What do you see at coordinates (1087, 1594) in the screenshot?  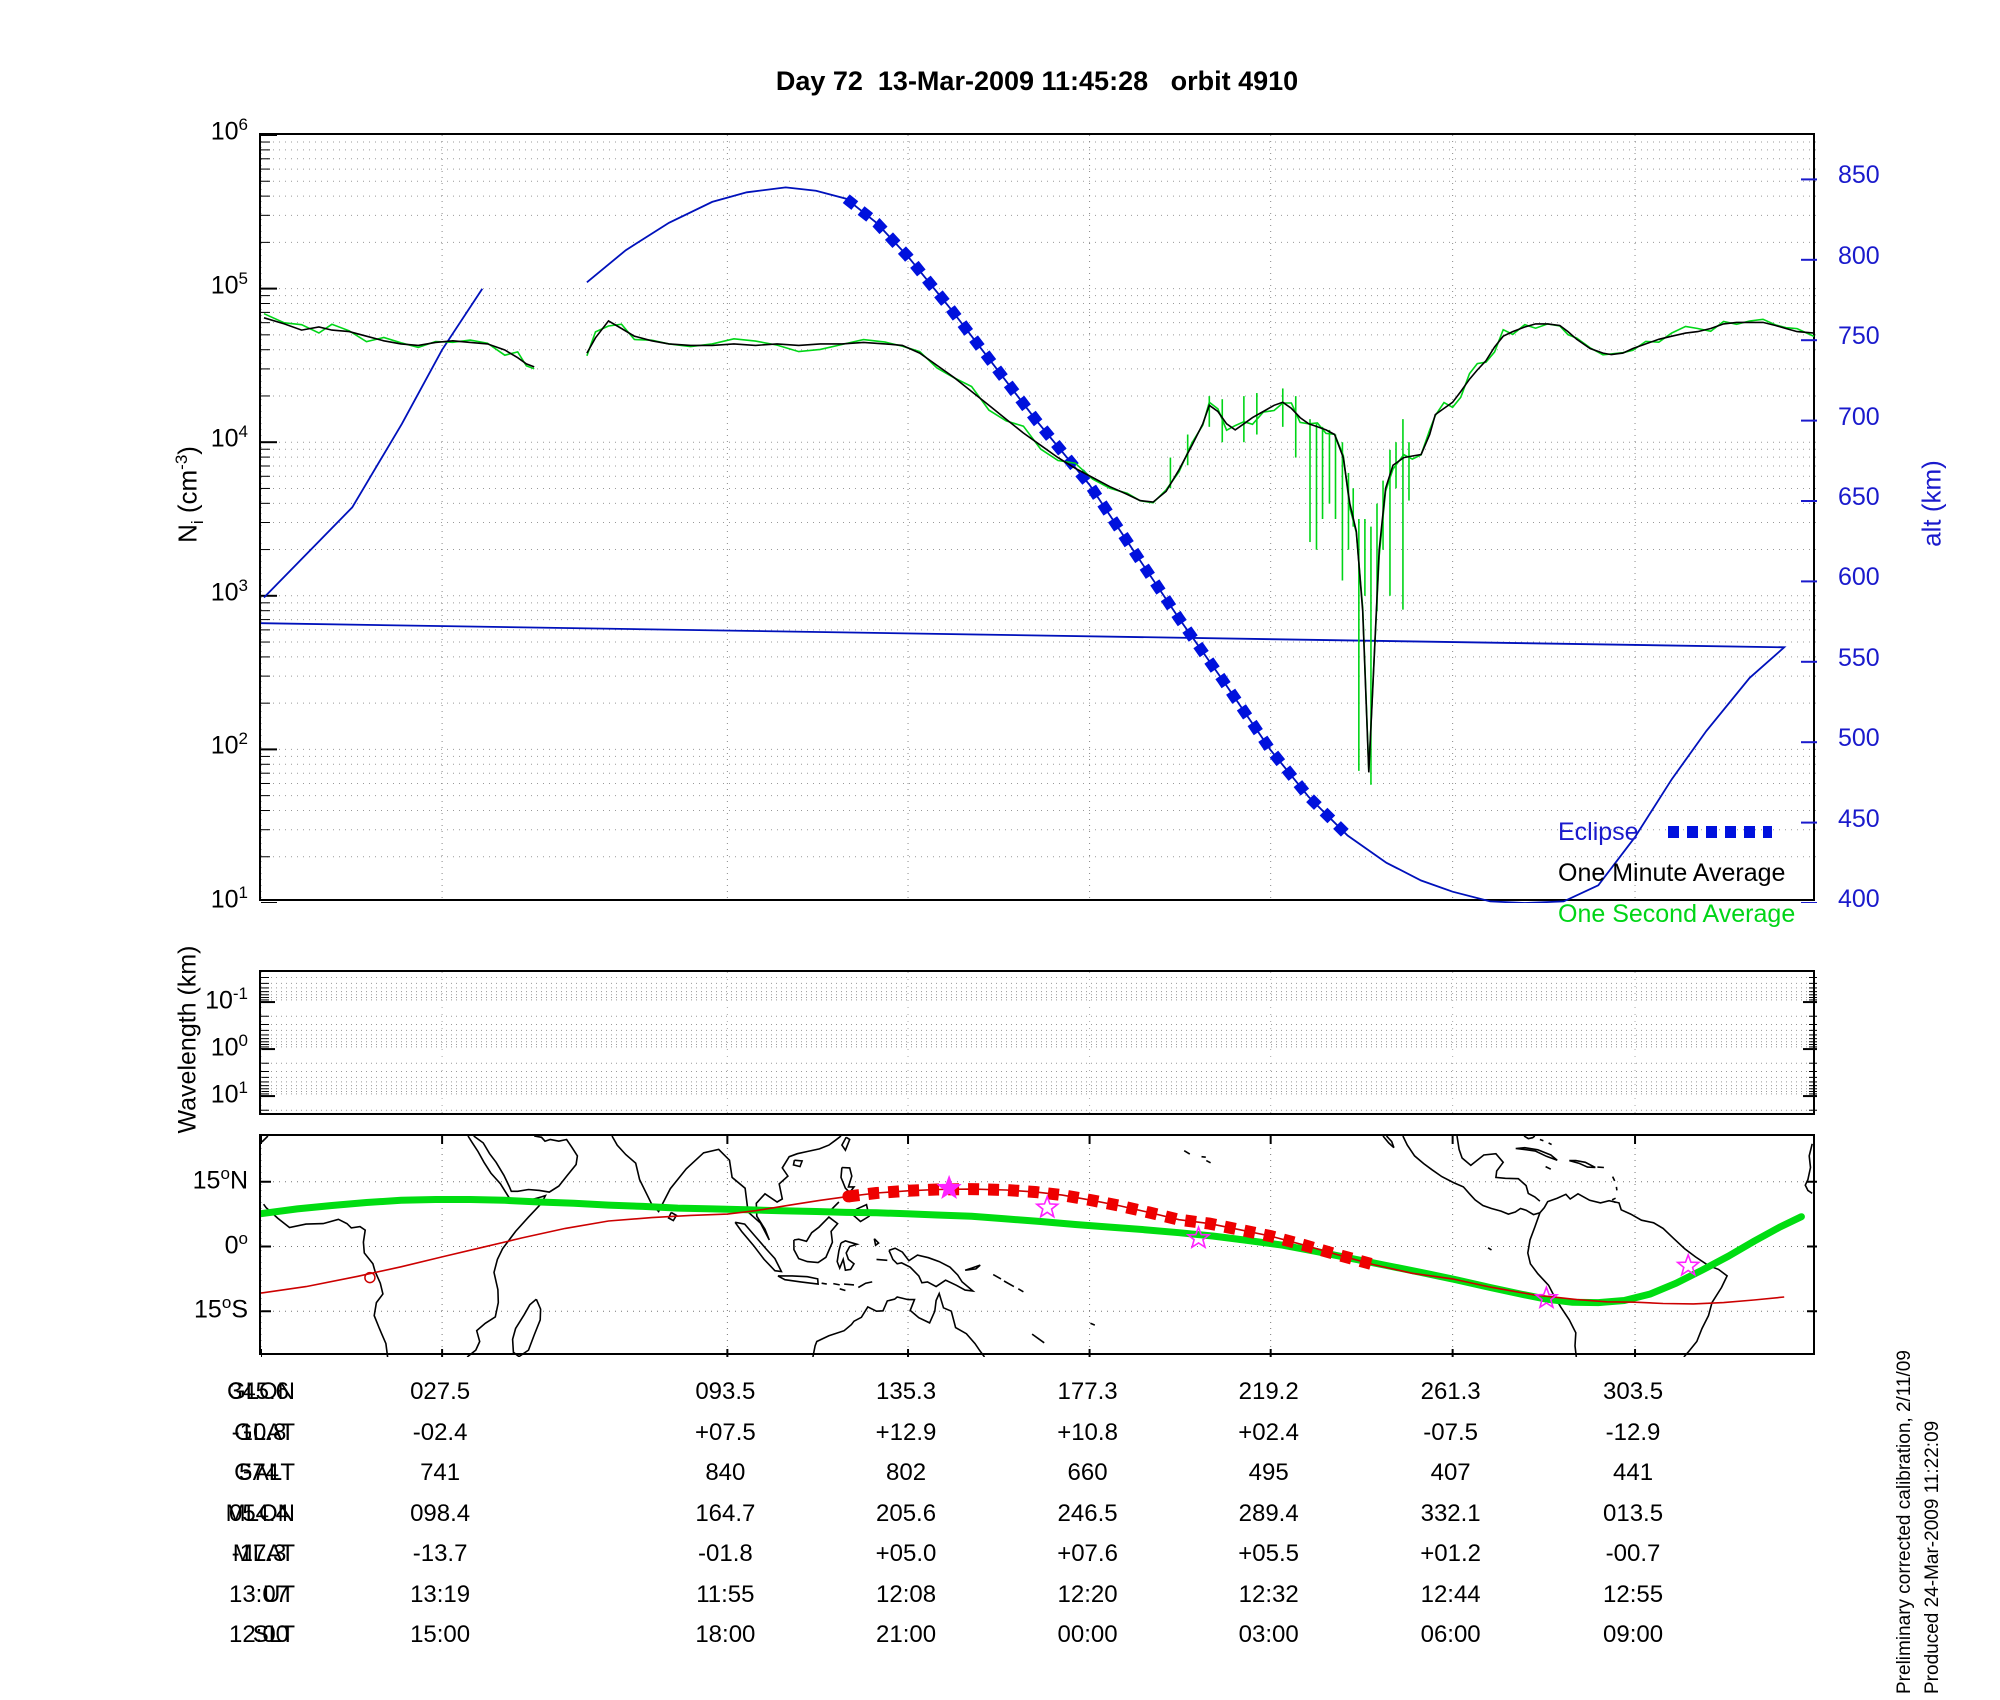 I see `table-cell-ut-3: 12:20` at bounding box center [1087, 1594].